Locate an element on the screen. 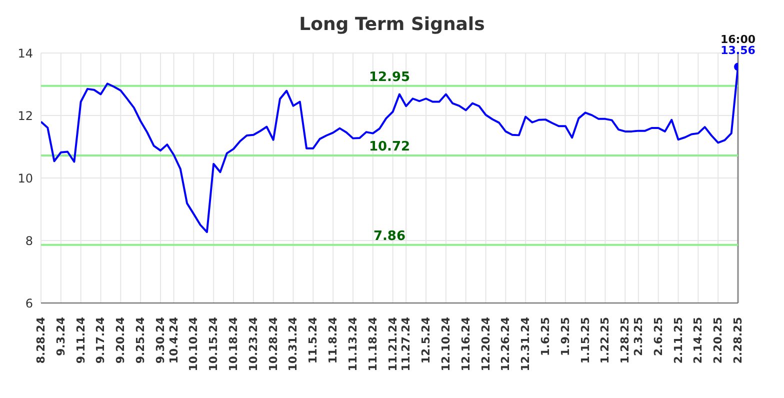 The image size is (784, 398). x-tick-label: 2.28.25 is located at coordinates (738, 340).